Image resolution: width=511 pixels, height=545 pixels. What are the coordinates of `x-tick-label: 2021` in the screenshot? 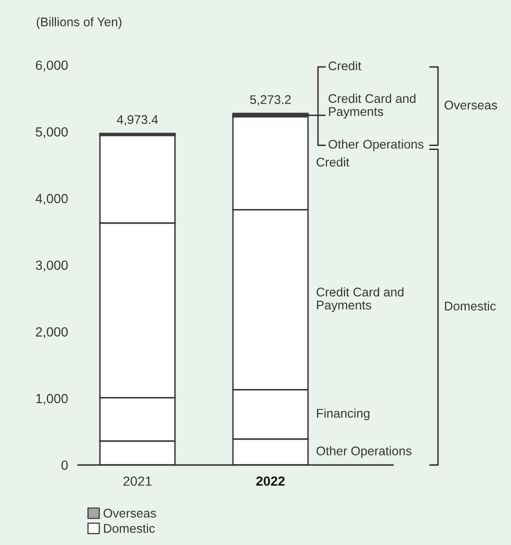 It's located at (137, 481).